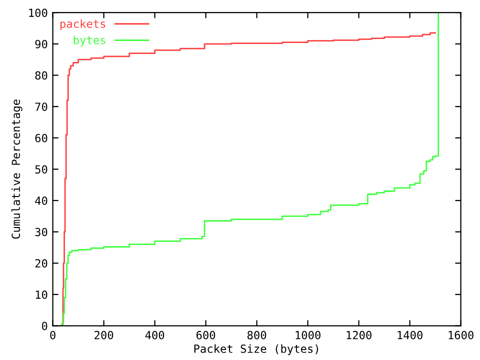 Image resolution: width=480 pixels, height=360 pixels. What do you see at coordinates (41, 138) in the screenshot?
I see `y-tick-label: 60` at bounding box center [41, 138].